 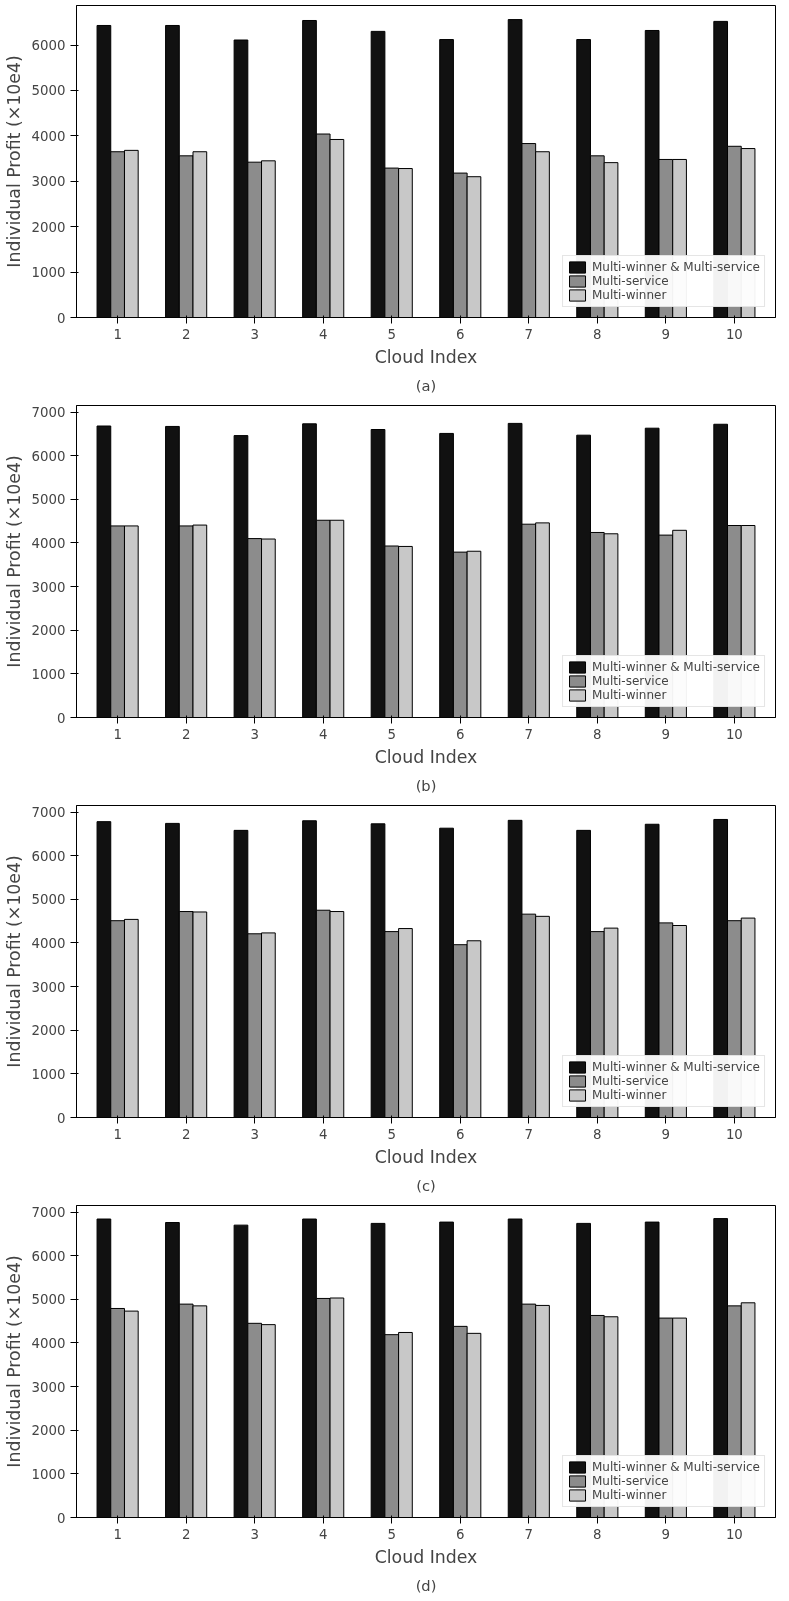 I want to click on text: (d), so click(x=426, y=1585).